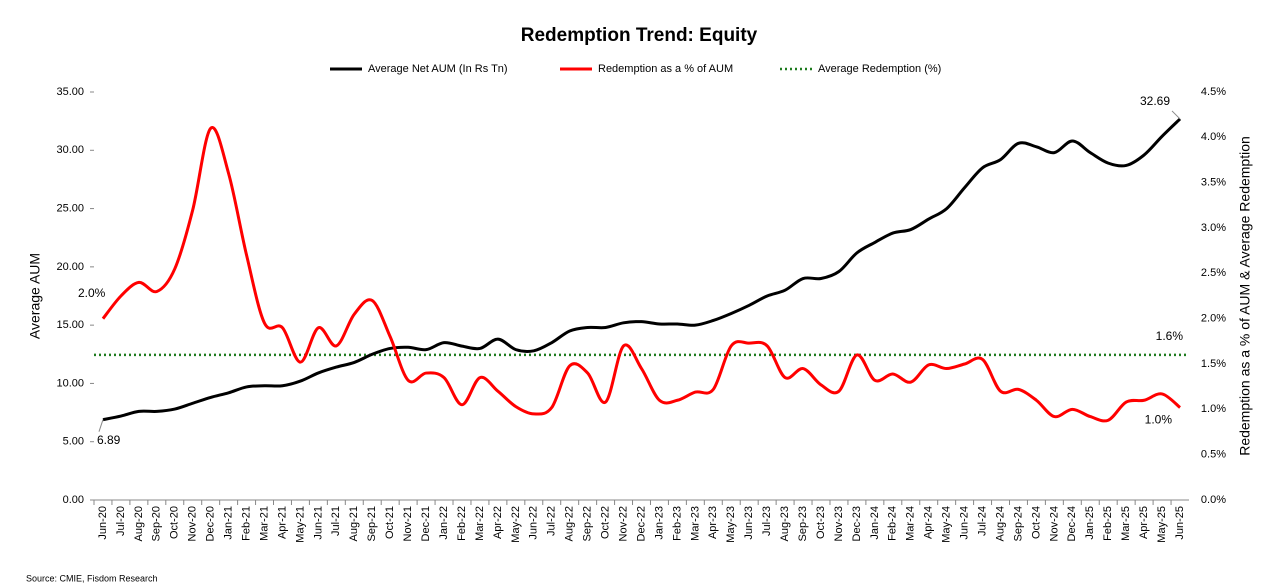 The width and height of the screenshot is (1268, 588). I want to click on x-tick-label: Dec-24, so click(1072, 523).